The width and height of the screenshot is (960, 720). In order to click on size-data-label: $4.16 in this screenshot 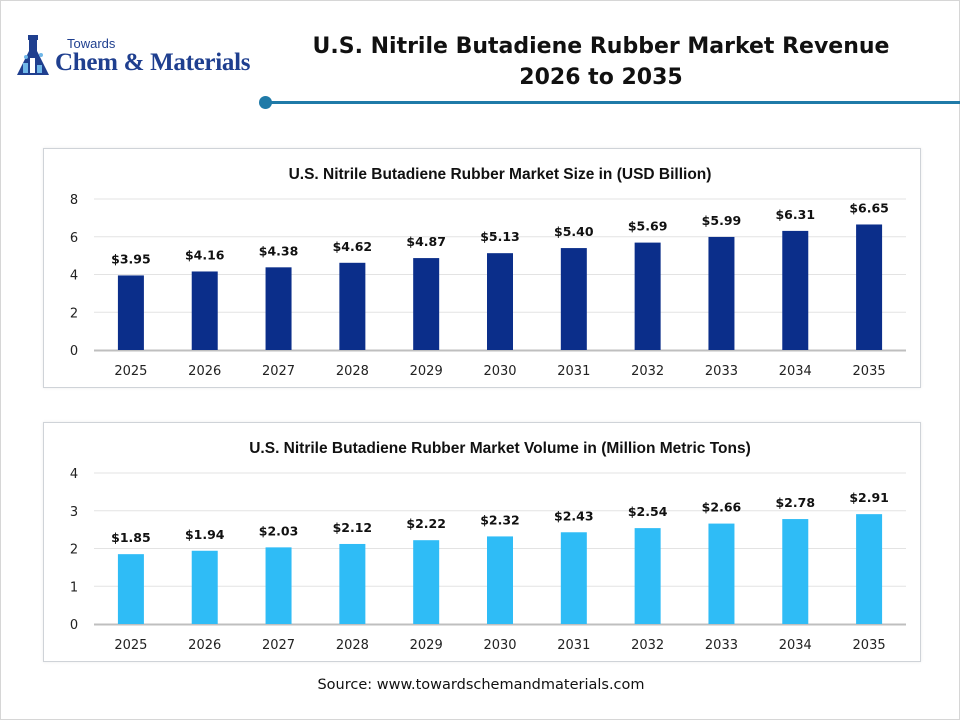, I will do `click(205, 254)`.